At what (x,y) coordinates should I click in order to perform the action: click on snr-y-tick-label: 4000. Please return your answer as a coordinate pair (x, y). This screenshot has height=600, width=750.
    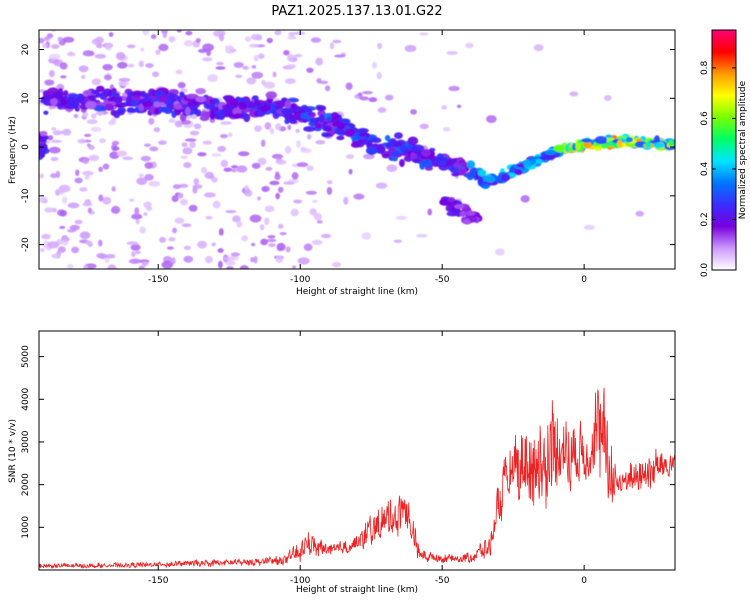
    Looking at the image, I should click on (26, 399).